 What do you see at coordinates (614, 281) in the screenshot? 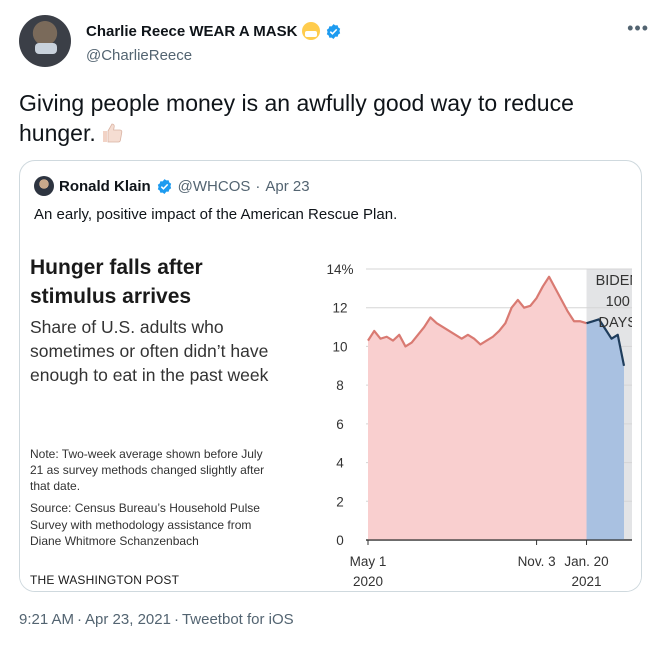
I see `biden-annotation: BIDEN` at bounding box center [614, 281].